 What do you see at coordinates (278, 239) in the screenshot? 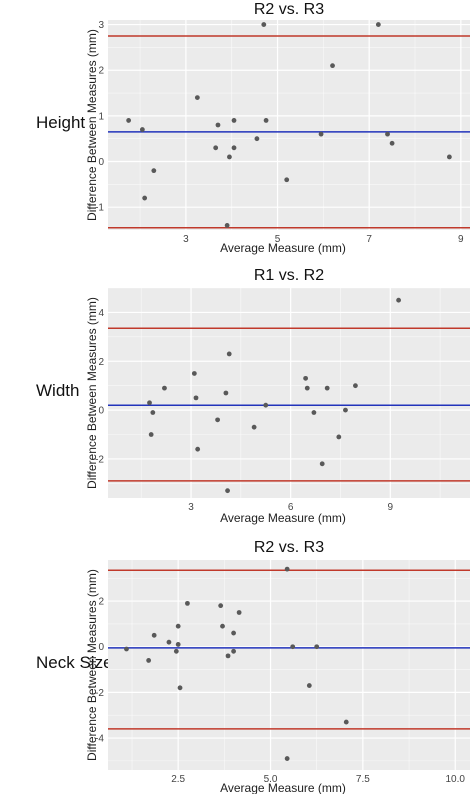
I see `x-tick-label: 5` at bounding box center [278, 239].